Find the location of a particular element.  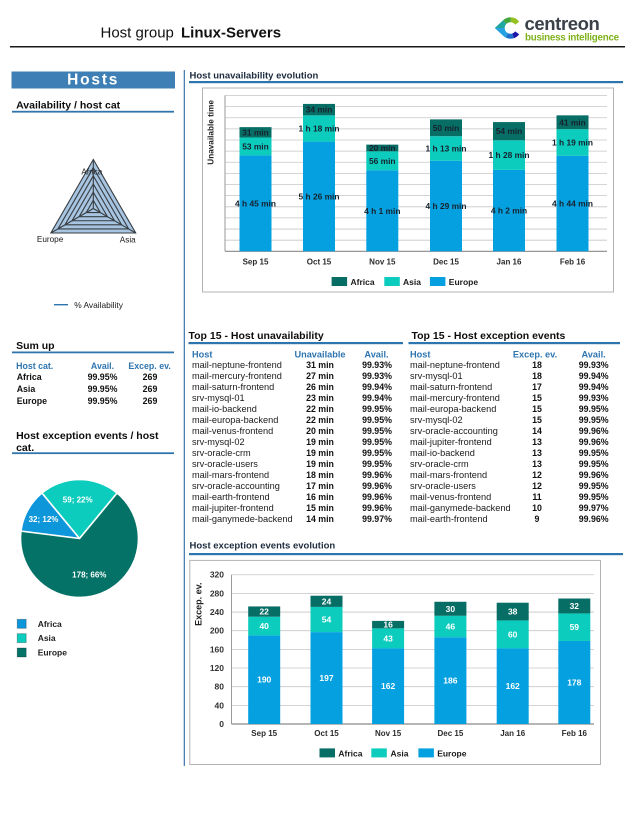

svg-text: 120 is located at coordinates (217, 668).